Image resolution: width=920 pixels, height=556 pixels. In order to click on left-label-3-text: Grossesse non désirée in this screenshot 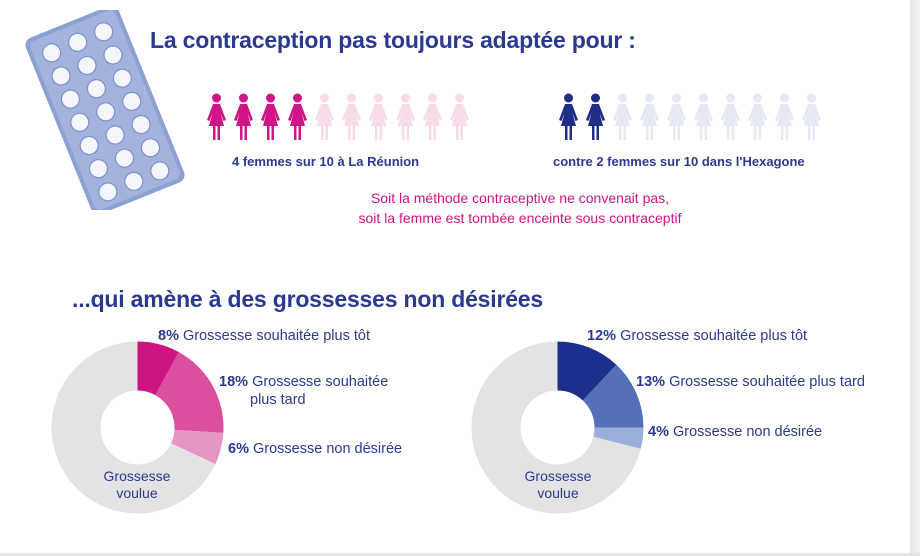, I will do `click(328, 449)`.